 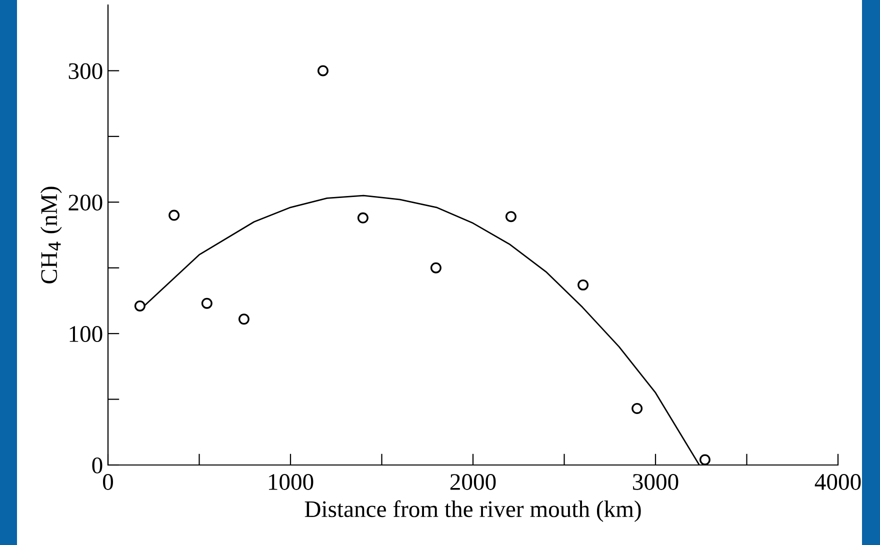 I want to click on y-tick-label: 0, so click(x=97, y=465).